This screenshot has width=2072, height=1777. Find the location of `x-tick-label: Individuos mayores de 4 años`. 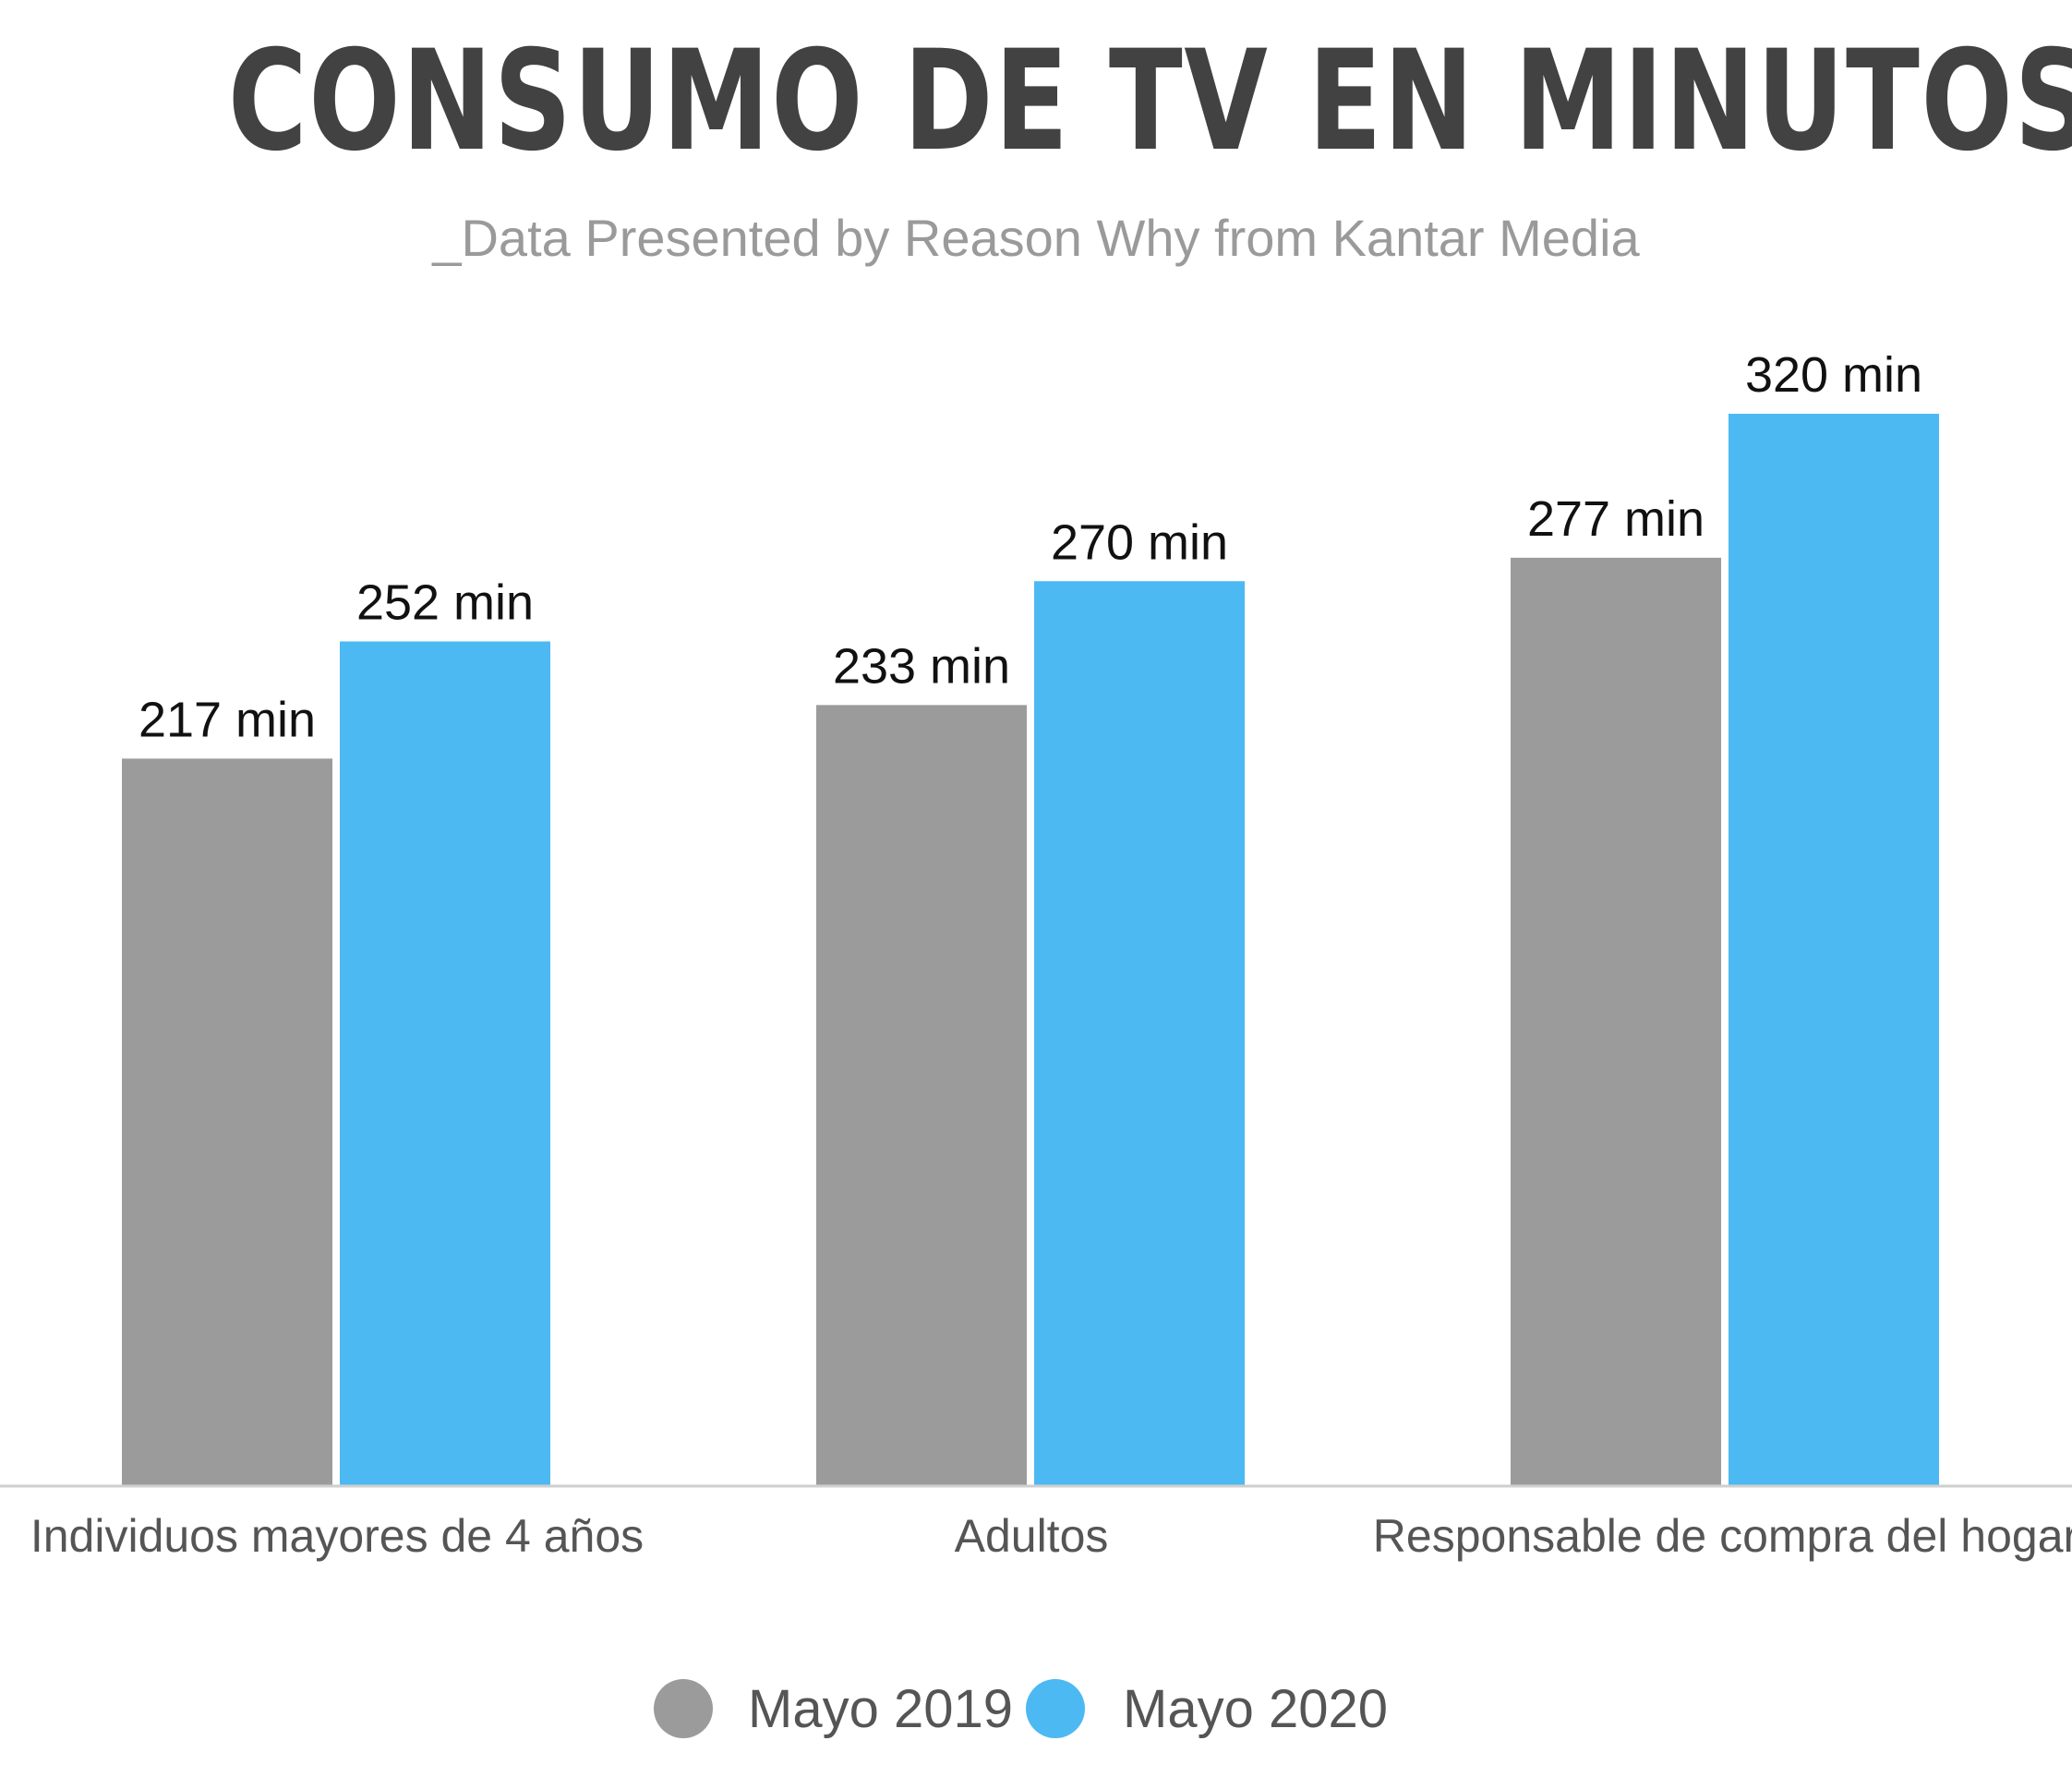

x-tick-label: Individuos mayores de 4 años is located at coordinates (337, 1536).